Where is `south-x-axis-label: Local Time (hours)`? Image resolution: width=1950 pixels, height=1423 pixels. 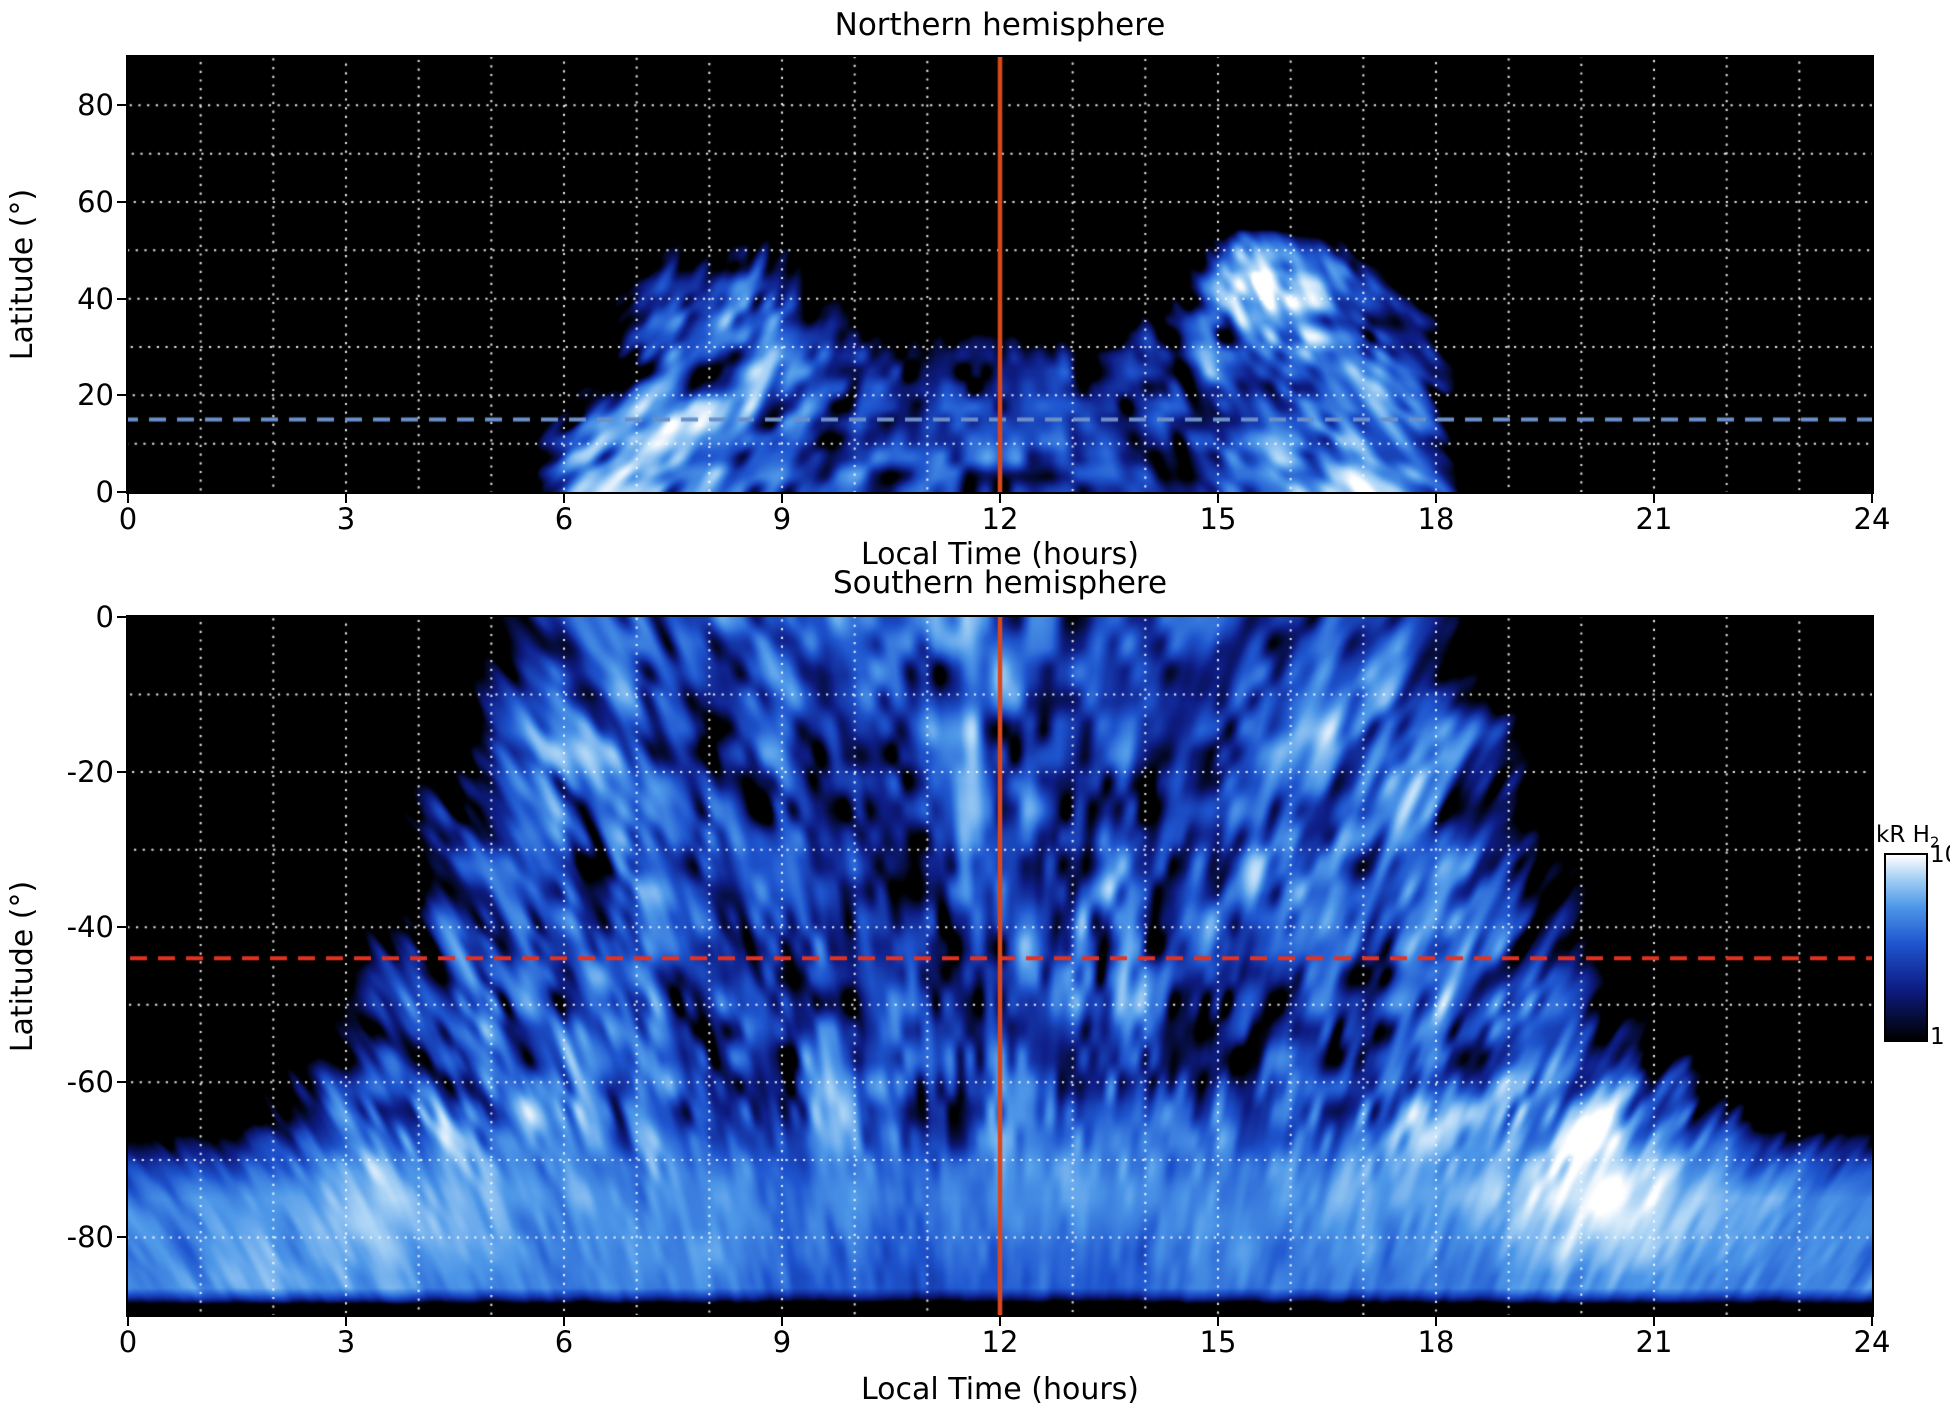 south-x-axis-label: Local Time (hours) is located at coordinates (1000, 1389).